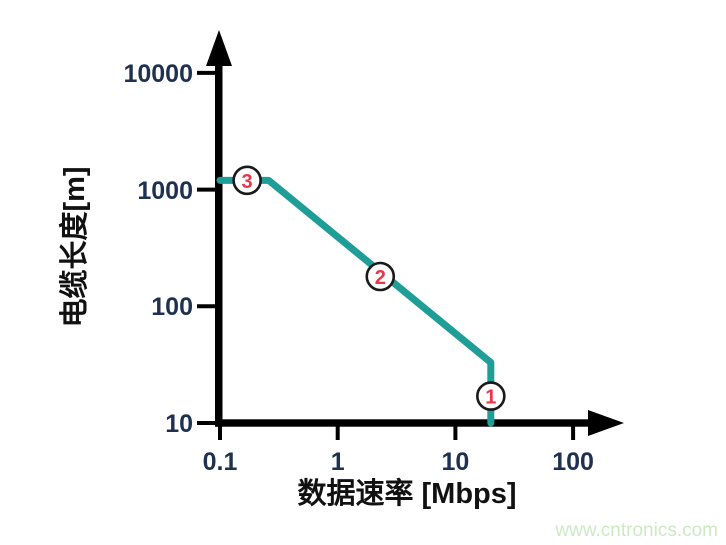 The height and width of the screenshot is (545, 726). Describe the element at coordinates (219, 242) in the screenshot. I see `y-axis-line` at that location.